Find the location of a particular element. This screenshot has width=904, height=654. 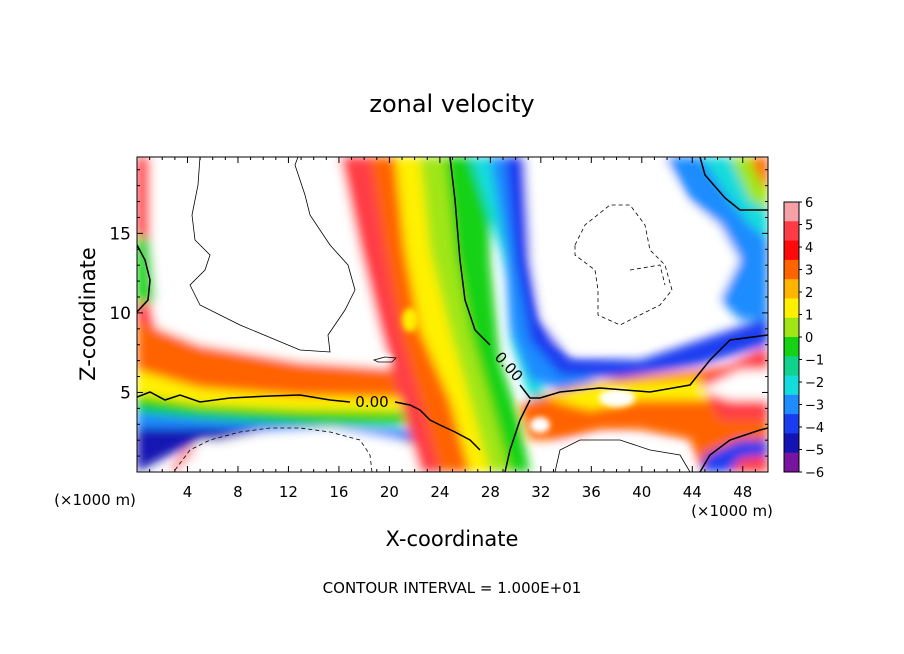

colorbar-tick-label: −3 is located at coordinates (814, 406).